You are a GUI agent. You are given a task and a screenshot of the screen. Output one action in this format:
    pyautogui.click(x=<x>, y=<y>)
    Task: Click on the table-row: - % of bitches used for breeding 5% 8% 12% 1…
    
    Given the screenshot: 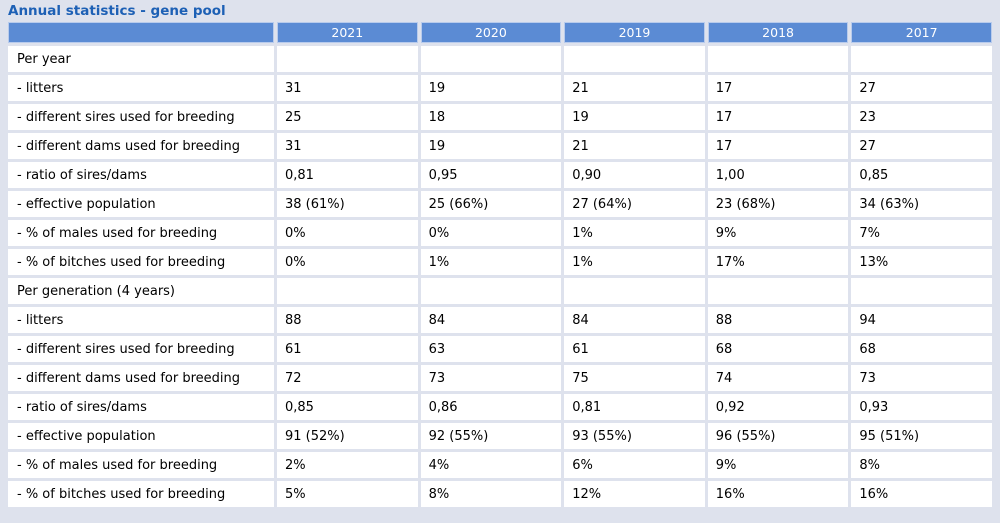 What is the action you would take?
    pyautogui.click(x=500, y=494)
    